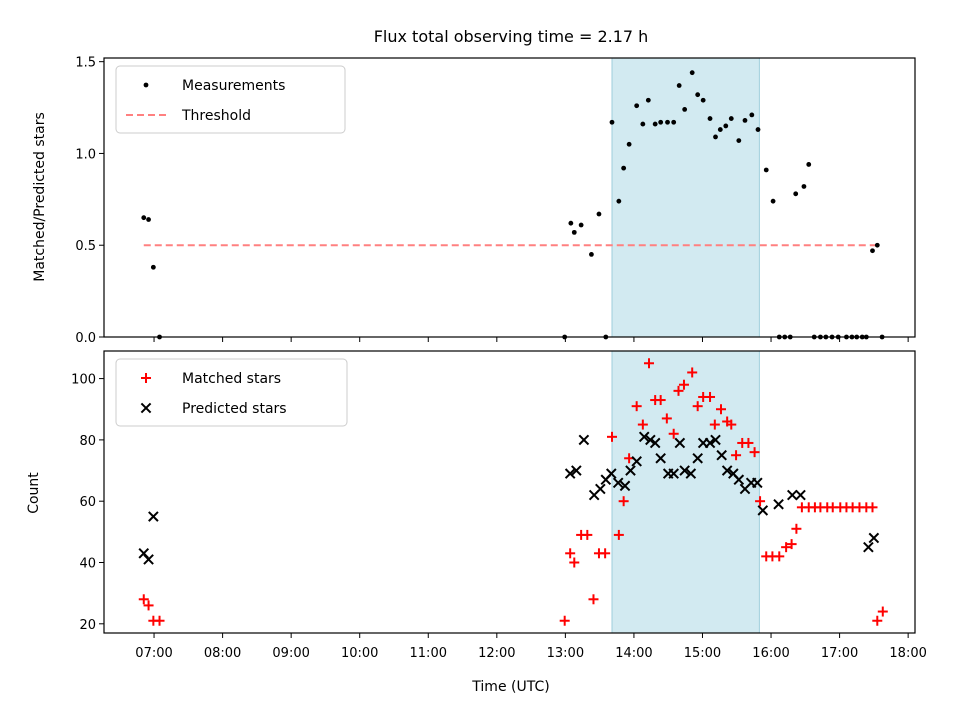  What do you see at coordinates (85, 63) in the screenshot?
I see `ratio-y-tick-label-3: 1.5` at bounding box center [85, 63].